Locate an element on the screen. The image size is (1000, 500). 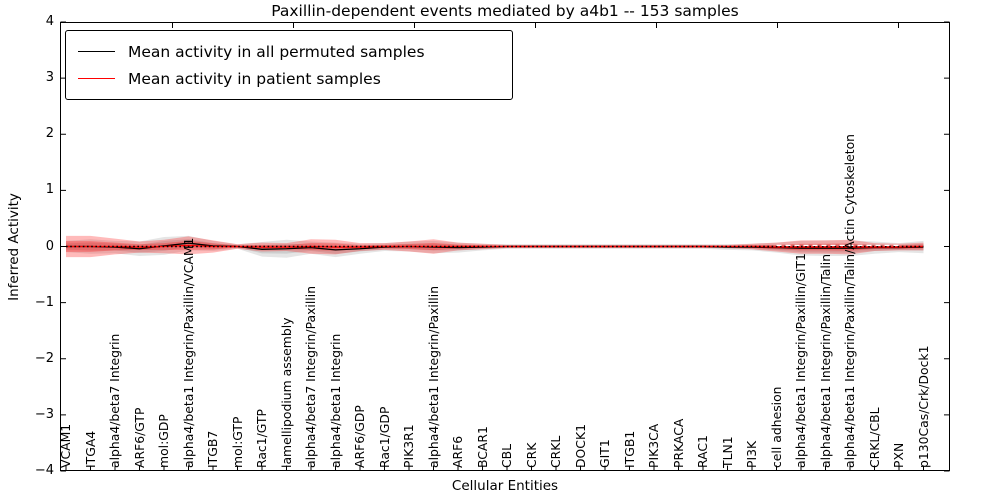
x-tick-label: cell adhesion is located at coordinates (776, 427).